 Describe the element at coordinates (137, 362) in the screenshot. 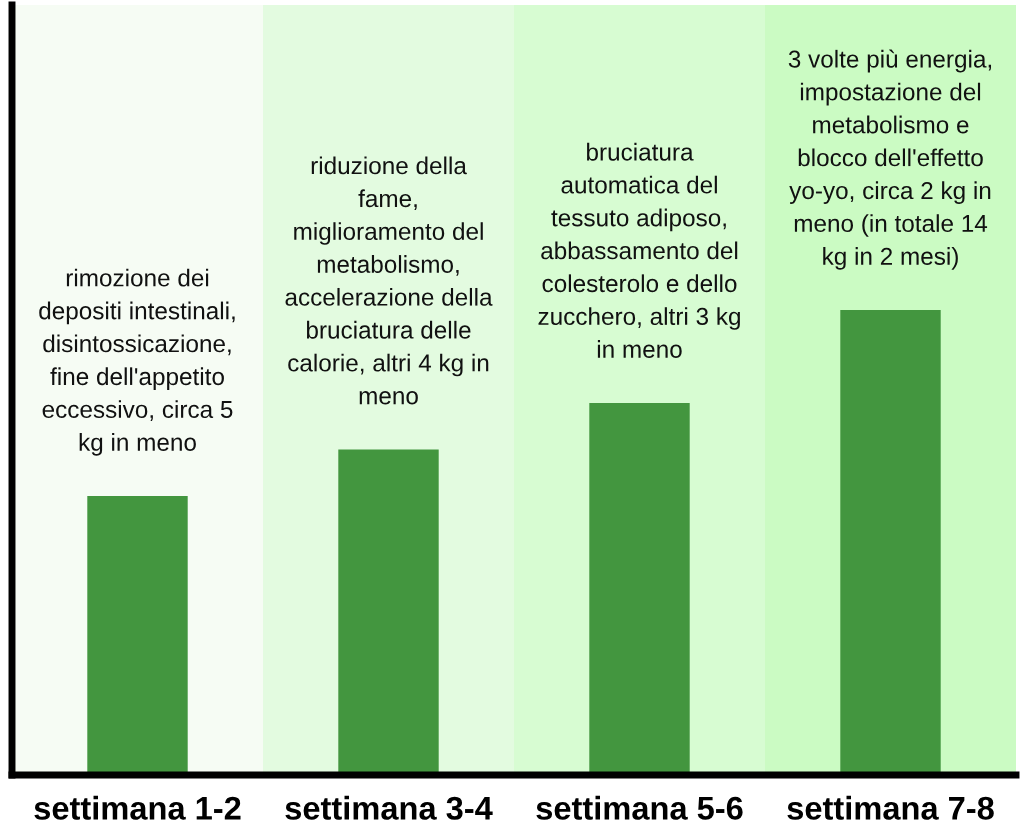

I see `annotation: rimozione dei depositi intestinali, disintossicazione, fine dell'appetito eccessivo, circa 5 kg in meno` at that location.